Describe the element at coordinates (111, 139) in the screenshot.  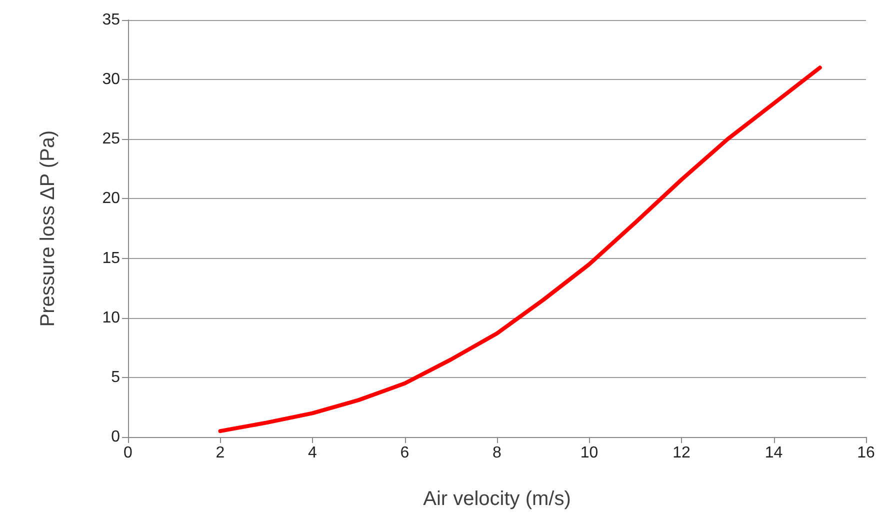
I see `y-tick-label: 25` at that location.